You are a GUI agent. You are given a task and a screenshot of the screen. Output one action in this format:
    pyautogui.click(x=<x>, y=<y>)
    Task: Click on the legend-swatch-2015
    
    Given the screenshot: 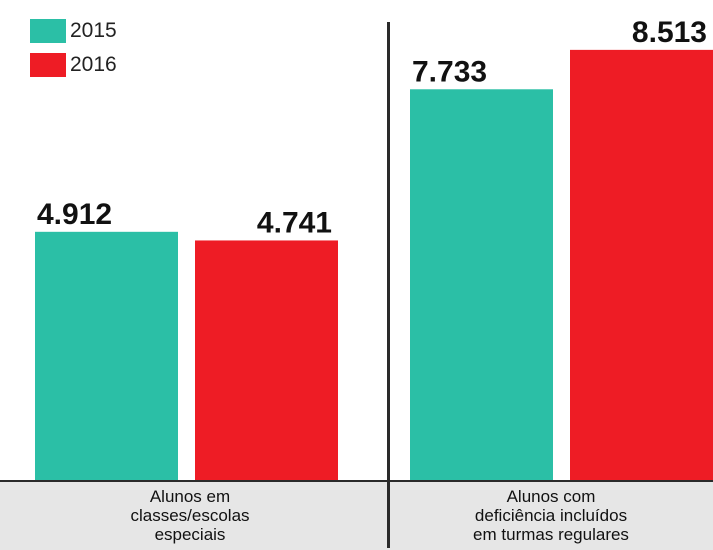 What is the action you would take?
    pyautogui.click(x=48, y=31)
    